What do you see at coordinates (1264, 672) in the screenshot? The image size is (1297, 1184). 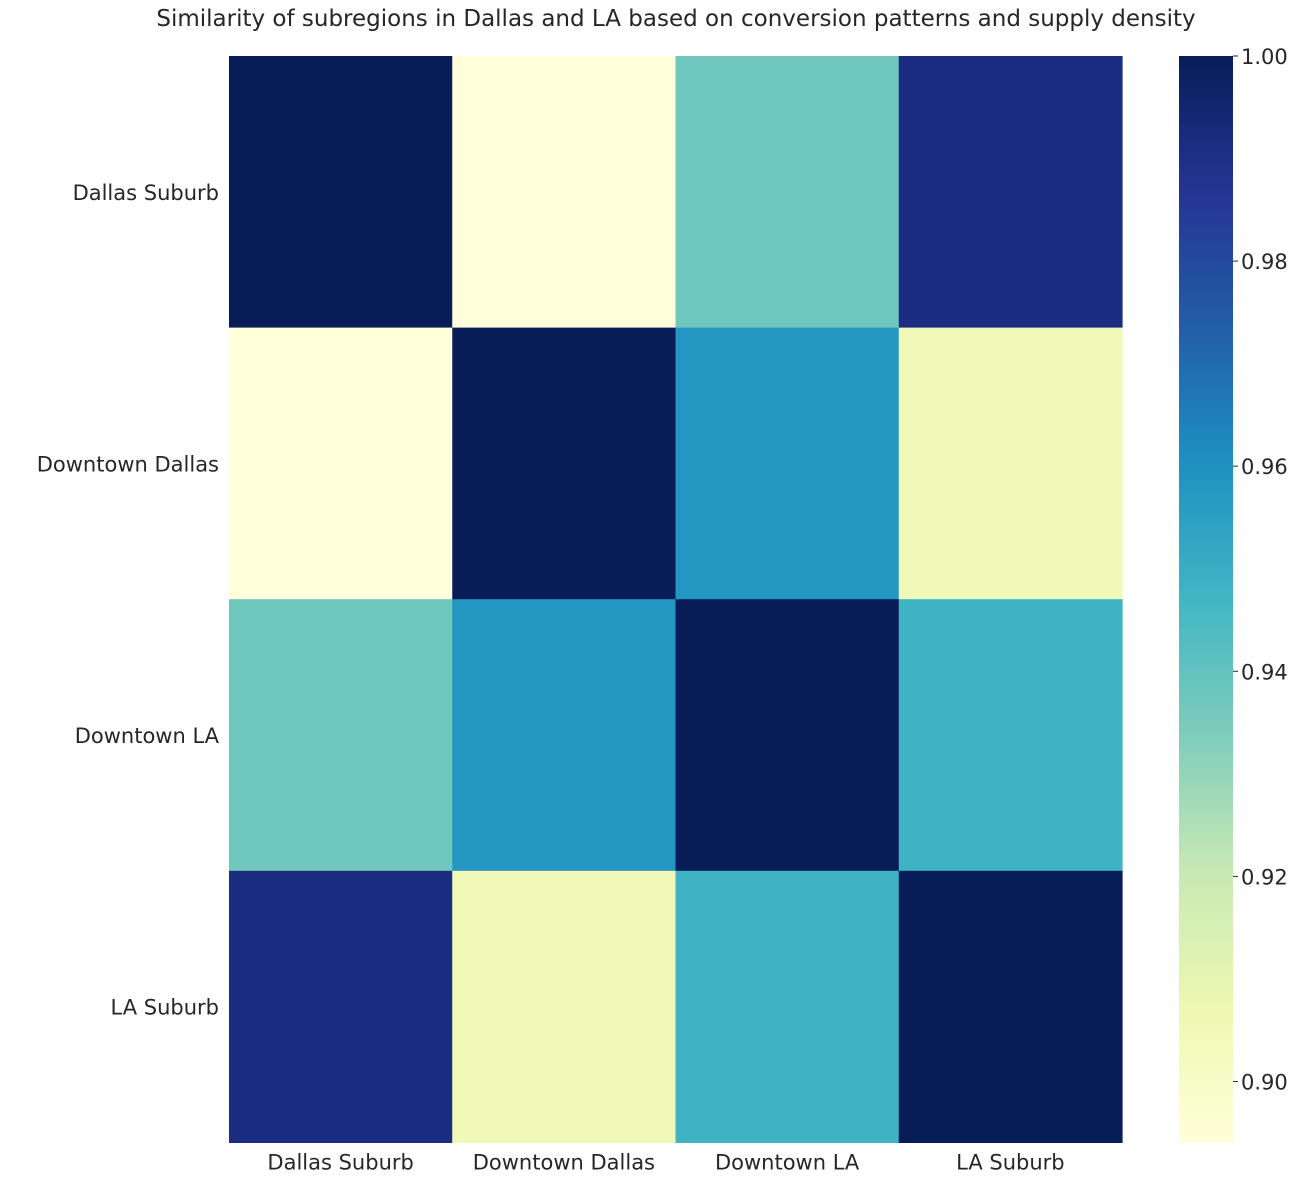 I see `colorbar-tick-label-2: 0.94` at bounding box center [1264, 672].